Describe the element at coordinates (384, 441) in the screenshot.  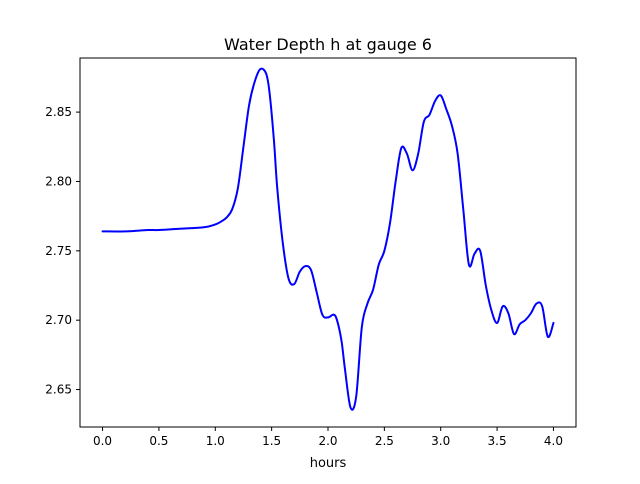
I see `x-tick-label: 2.5` at that location.